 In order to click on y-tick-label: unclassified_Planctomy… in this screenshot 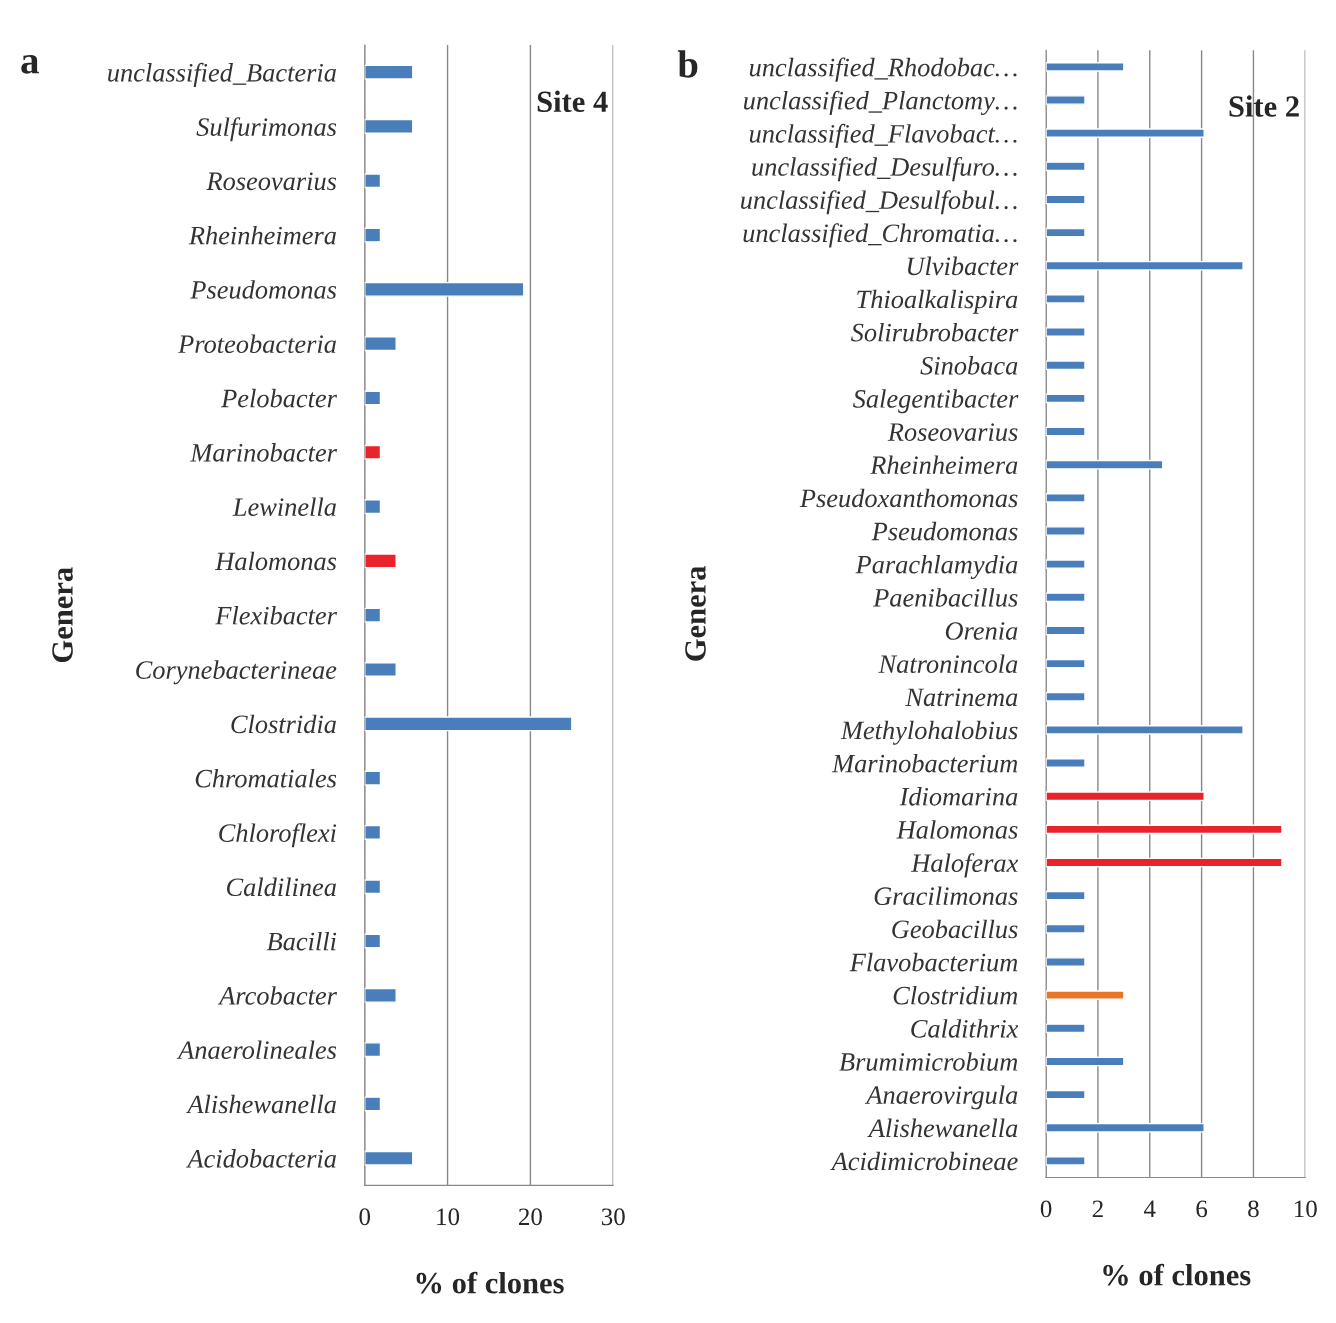, I will do `click(880, 102)`.